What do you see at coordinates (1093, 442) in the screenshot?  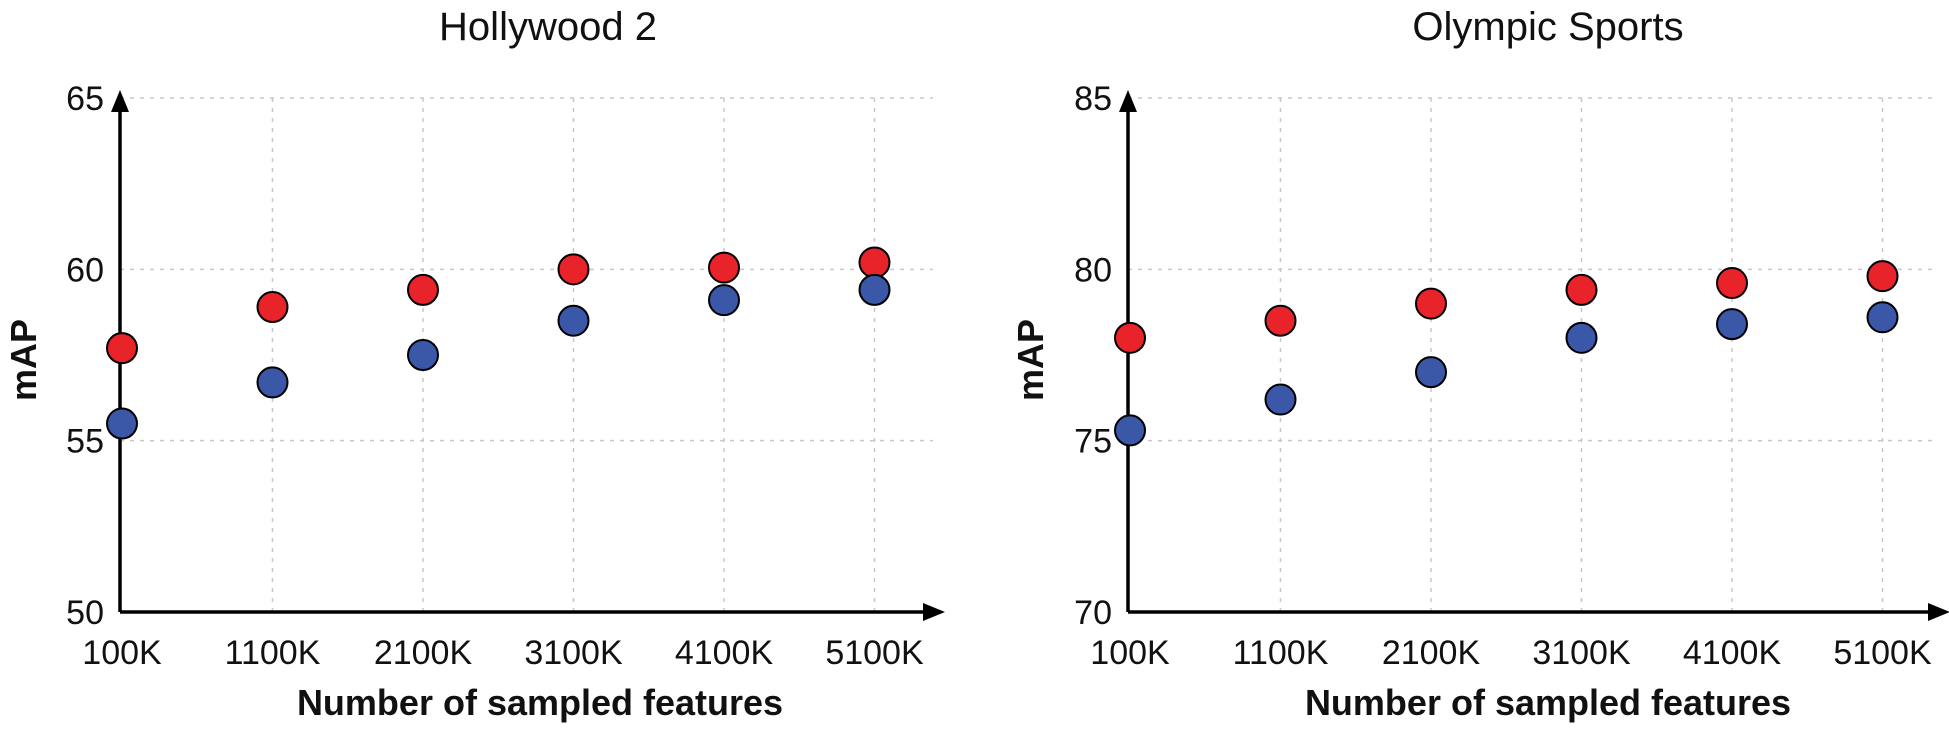 I see `y-tick-label: 75` at bounding box center [1093, 442].